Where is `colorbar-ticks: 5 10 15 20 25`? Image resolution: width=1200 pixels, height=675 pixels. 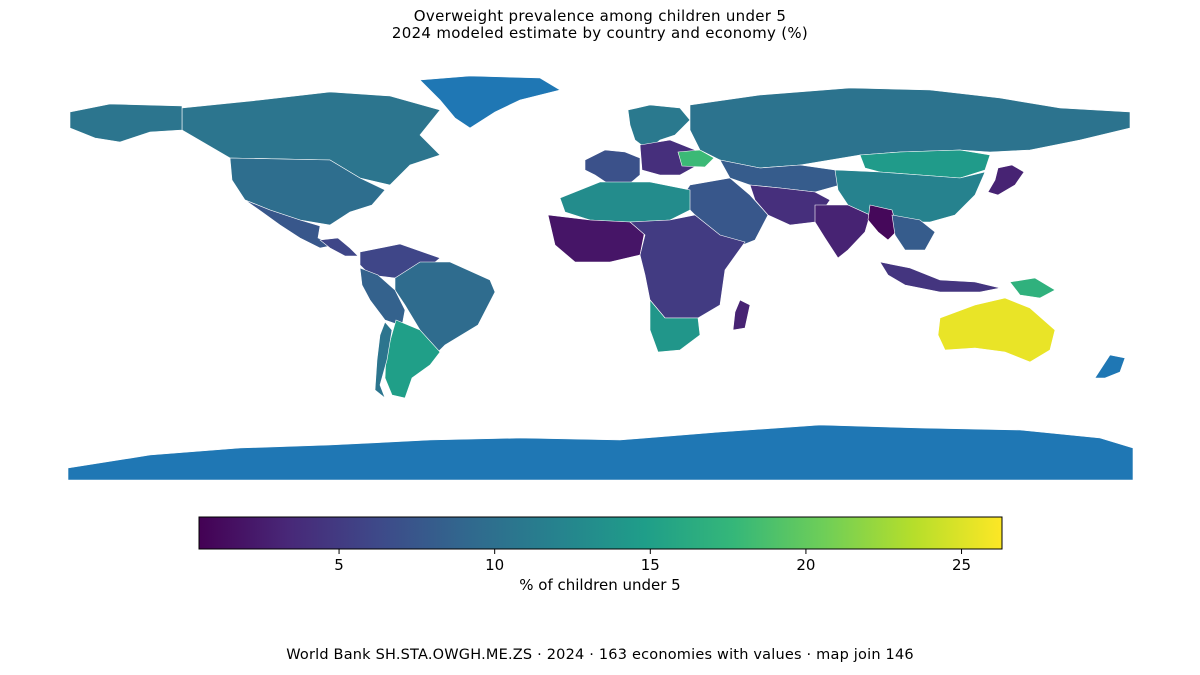
colorbar-ticks: 5 10 15 20 25 is located at coordinates (652, 561).